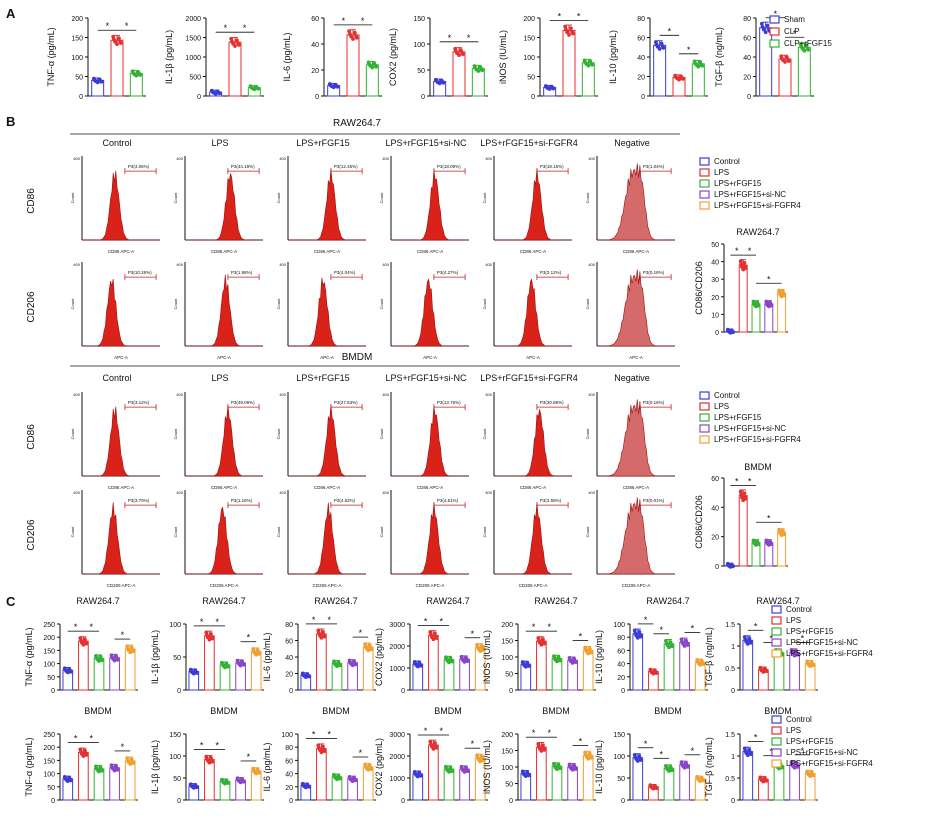  What do you see at coordinates (448, 711) in the screenshot?
I see `panel-c-chart-title: BMDM` at bounding box center [448, 711].